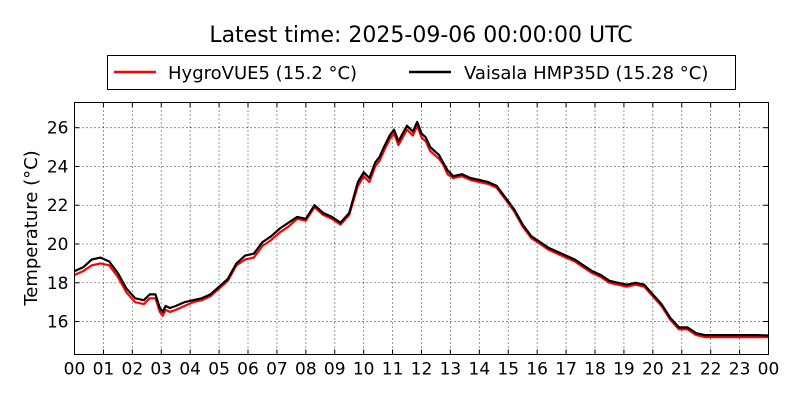  I want to click on x-tick-label: 20, so click(653, 370).